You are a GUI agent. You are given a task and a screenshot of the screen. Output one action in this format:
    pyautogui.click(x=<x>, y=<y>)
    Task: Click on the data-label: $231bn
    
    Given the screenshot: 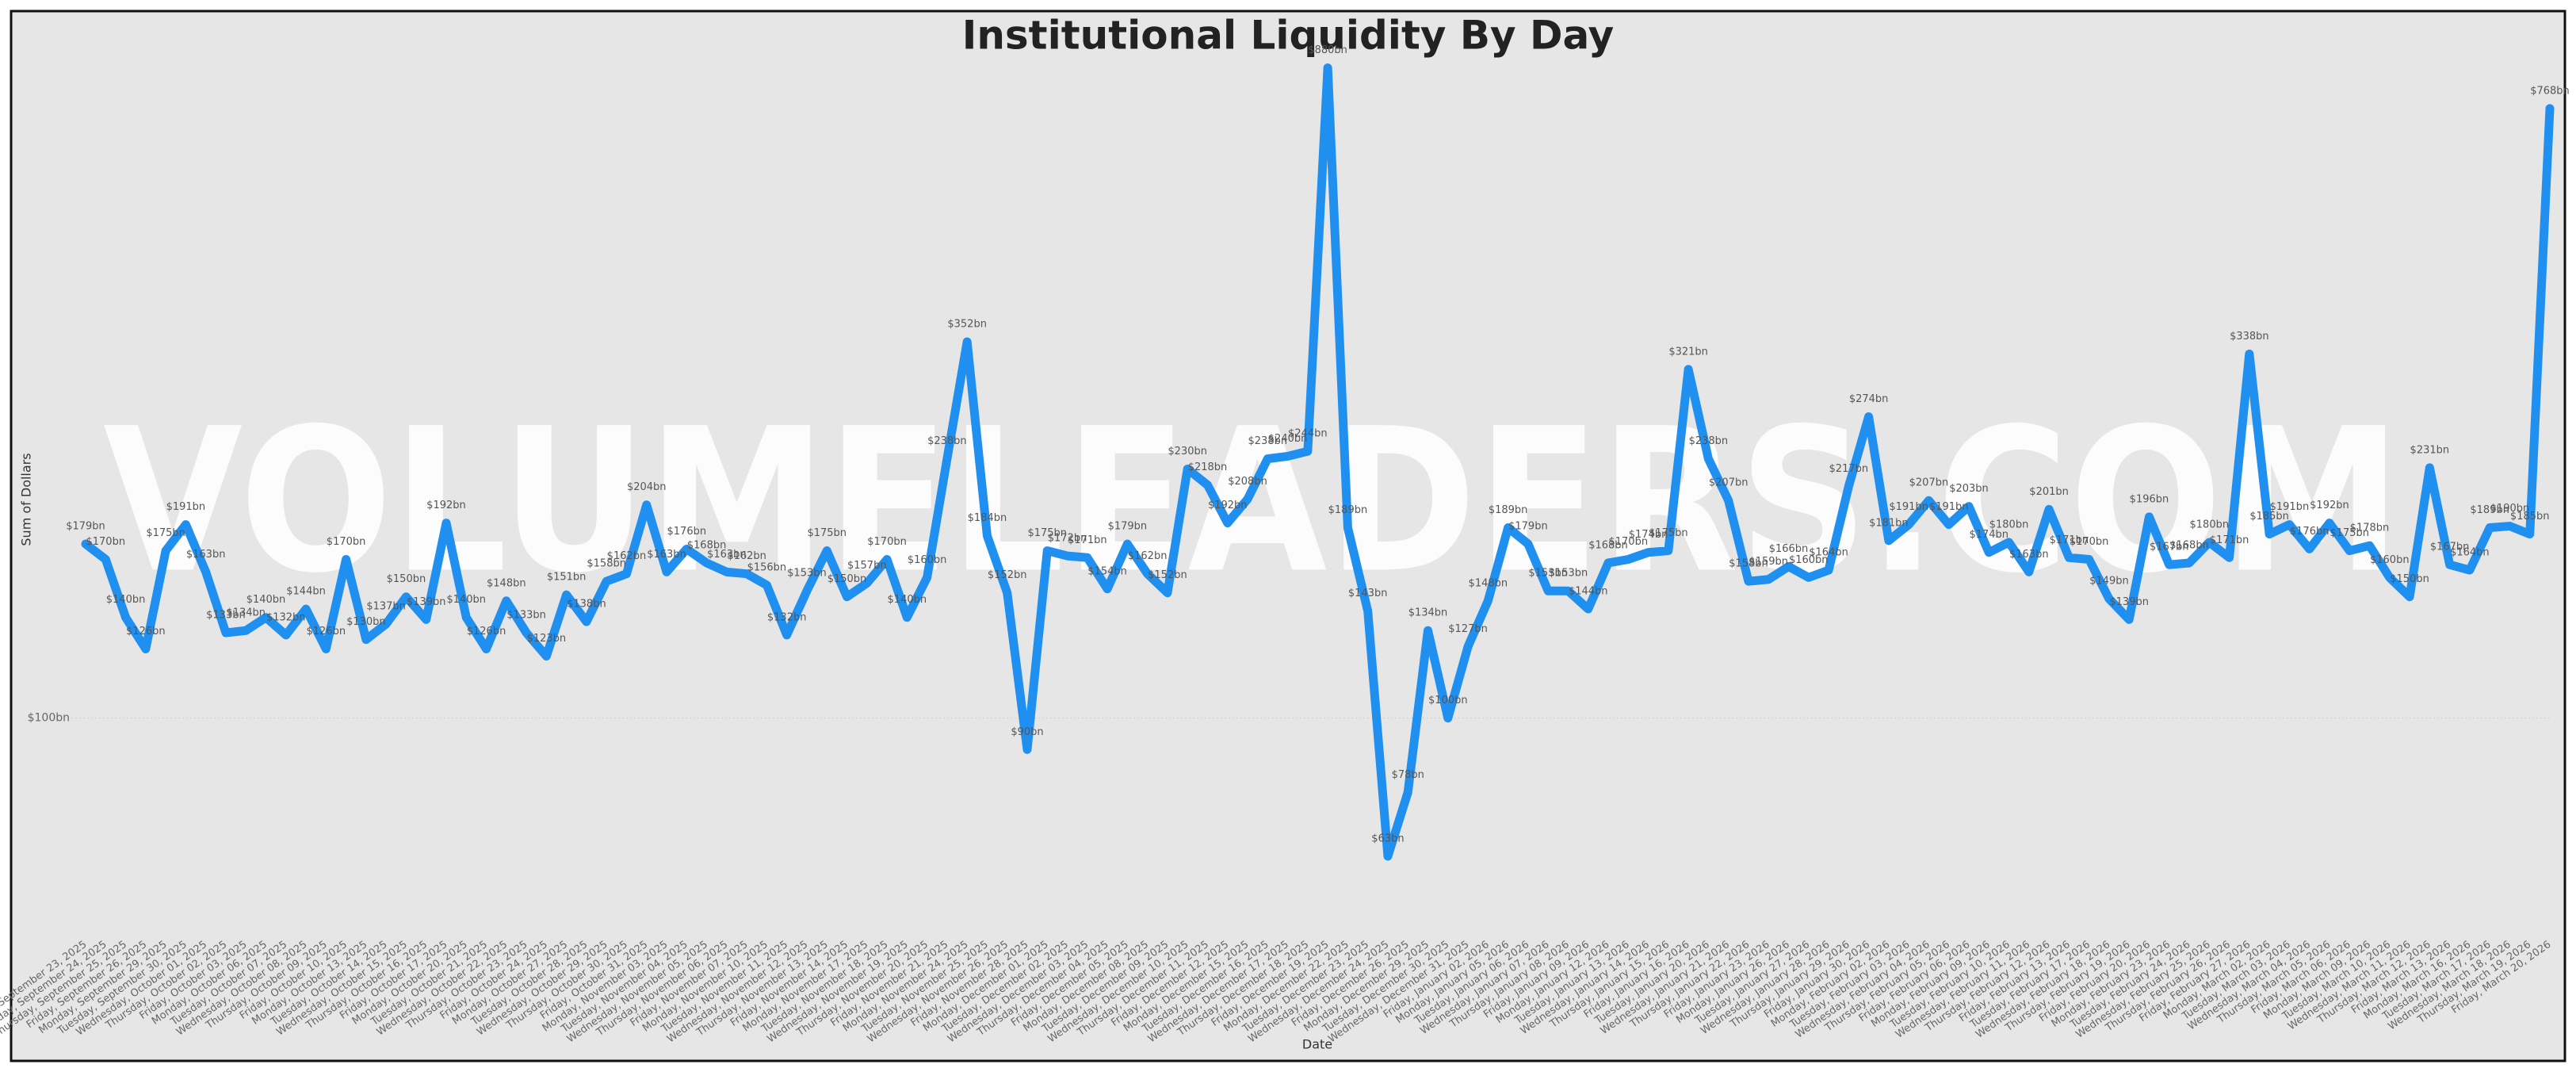 What is the action you would take?
    pyautogui.click(x=2430, y=450)
    